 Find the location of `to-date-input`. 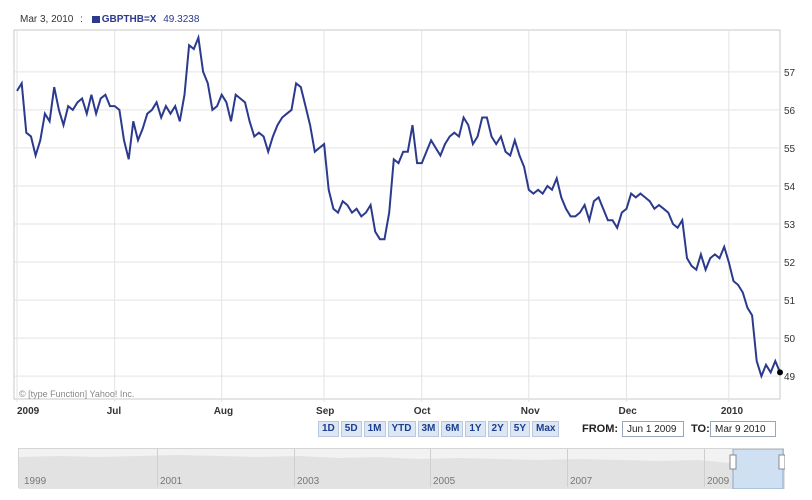

to-date-input is located at coordinates (743, 429).